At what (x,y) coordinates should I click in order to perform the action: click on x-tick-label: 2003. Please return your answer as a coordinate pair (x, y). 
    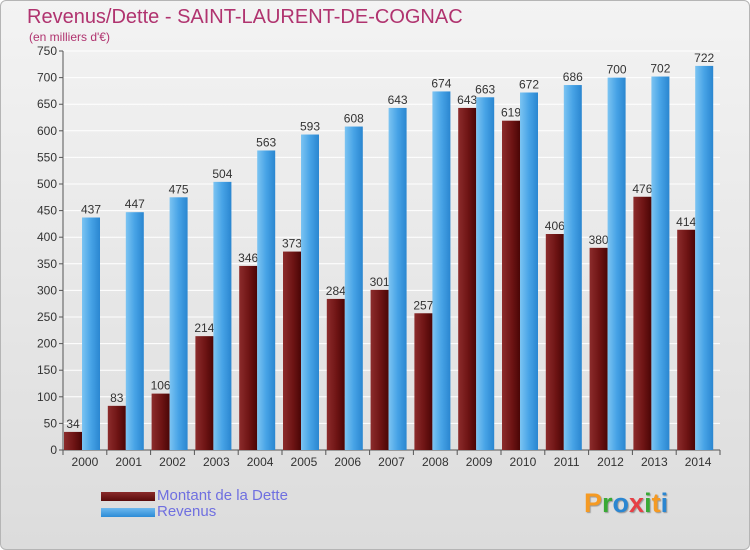
    Looking at the image, I should click on (216, 462).